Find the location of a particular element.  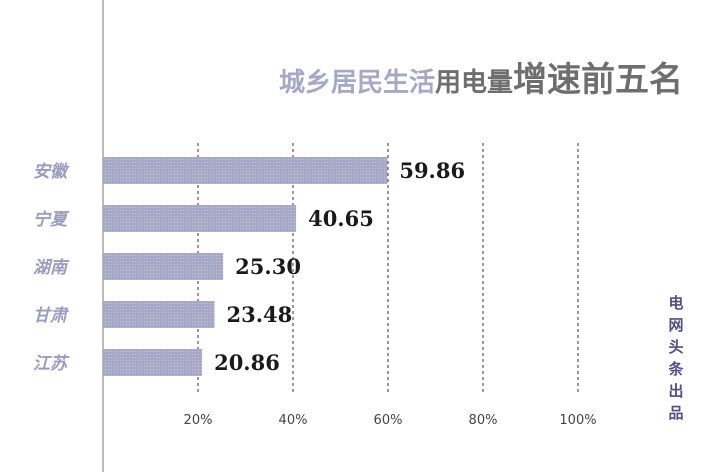

category-label: 湖南 is located at coordinates (51, 268).